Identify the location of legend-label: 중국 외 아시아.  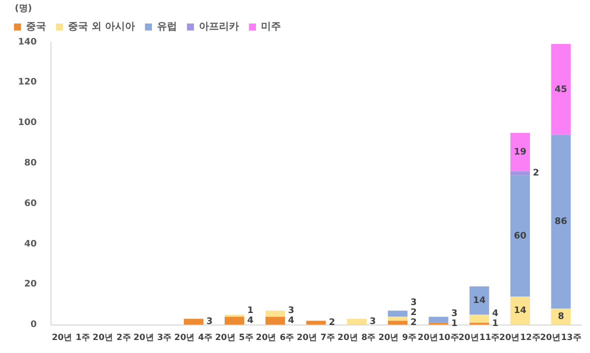
(101, 27).